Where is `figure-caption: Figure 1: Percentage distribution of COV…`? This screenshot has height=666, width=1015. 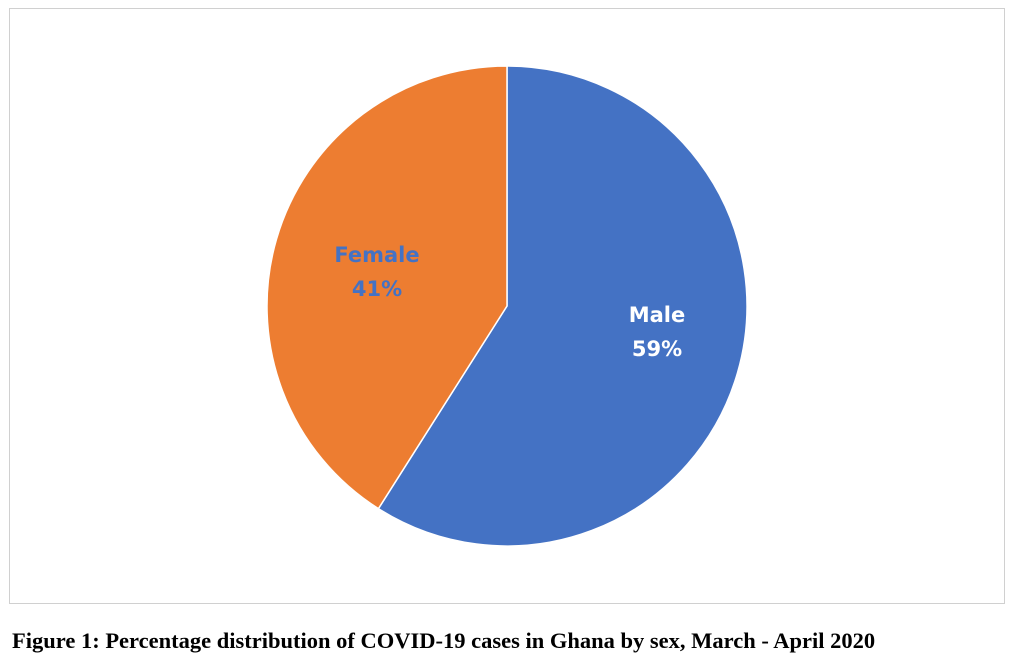 figure-caption: Figure 1: Percentage distribution of COV… is located at coordinates (444, 640).